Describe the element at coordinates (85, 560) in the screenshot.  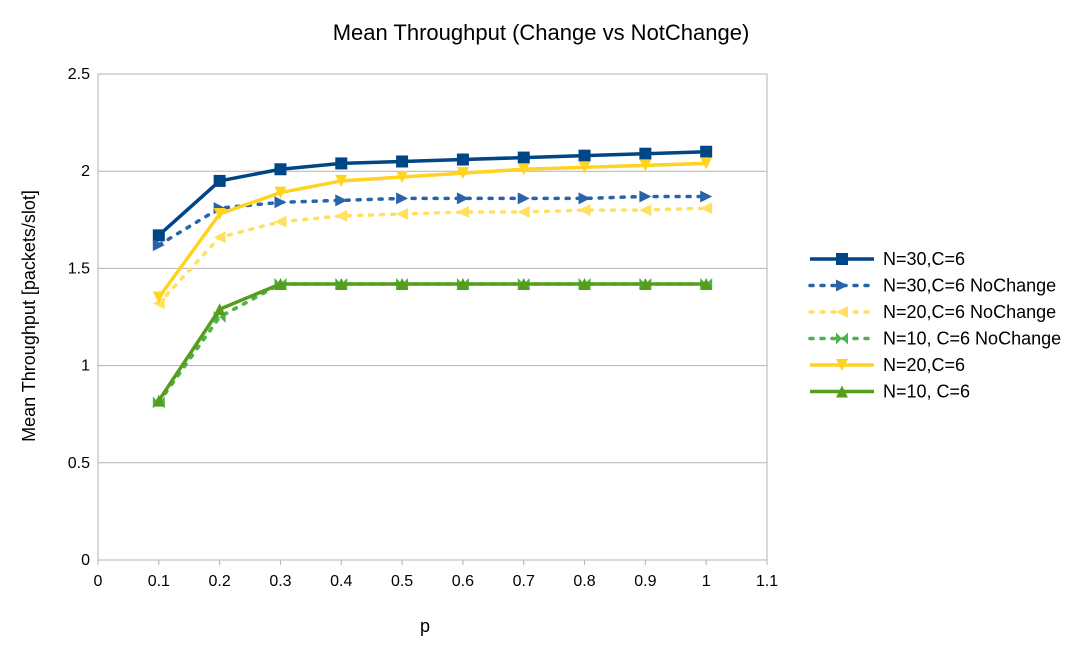
I see `y-tick-label: 0` at that location.